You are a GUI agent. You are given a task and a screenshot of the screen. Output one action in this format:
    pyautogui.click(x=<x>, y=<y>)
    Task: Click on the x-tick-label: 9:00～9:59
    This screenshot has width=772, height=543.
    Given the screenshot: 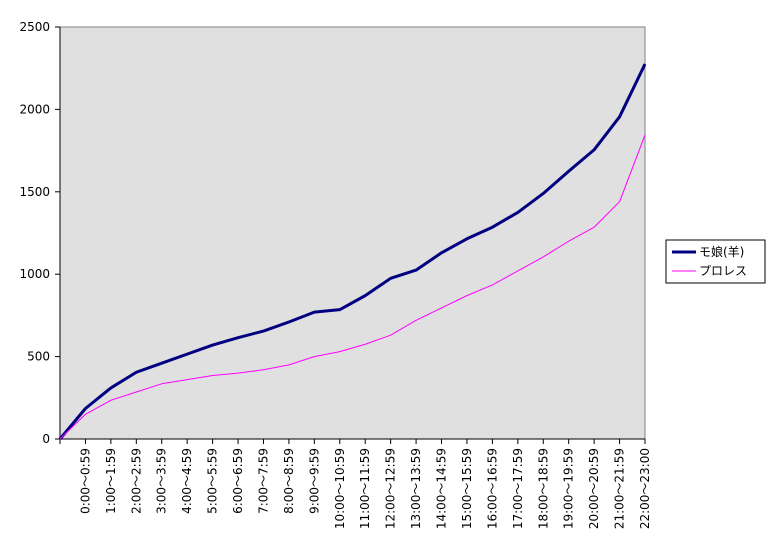 What is the action you would take?
    pyautogui.click(x=314, y=481)
    